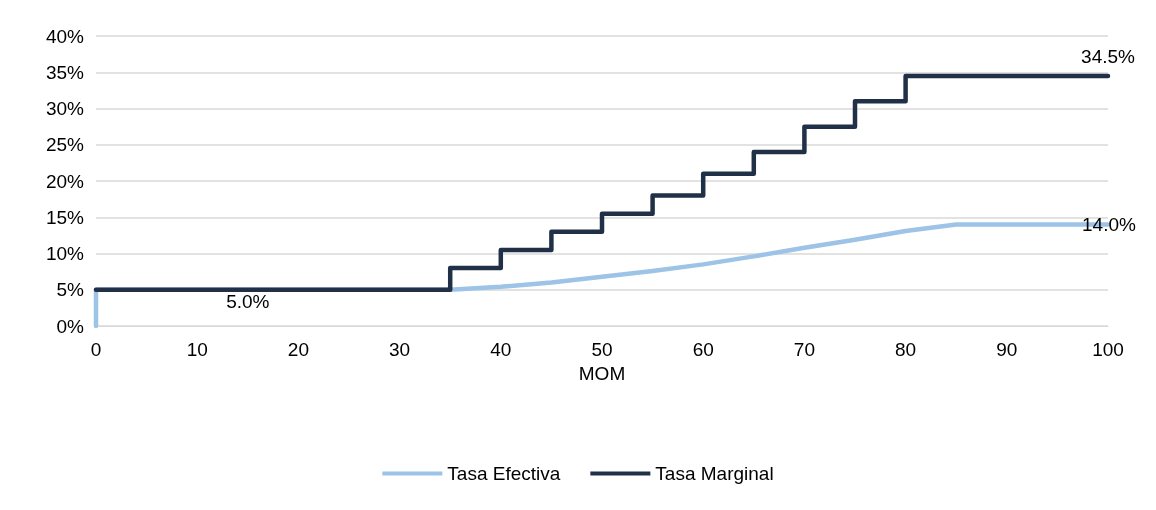 This screenshot has height=510, width=1156. Describe the element at coordinates (501, 349) in the screenshot. I see `x-tick-label: 40` at that location.